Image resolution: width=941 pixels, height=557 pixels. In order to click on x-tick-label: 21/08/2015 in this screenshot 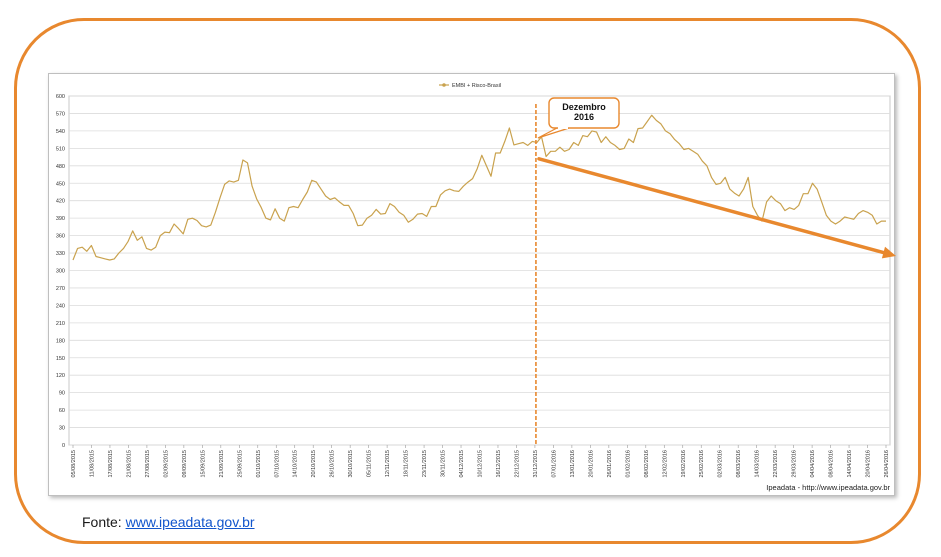, I will do `click(129, 464)`.